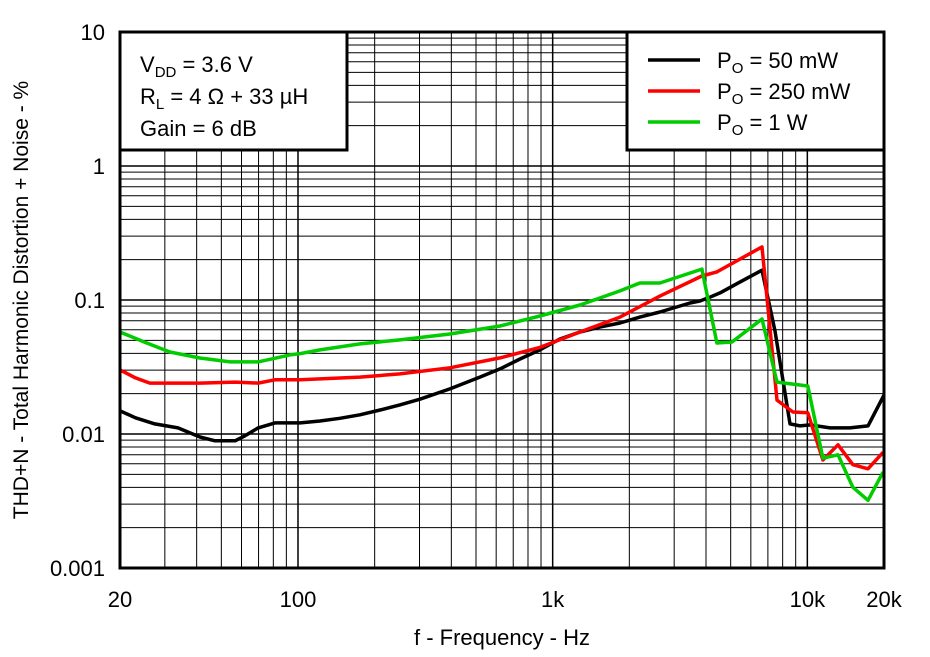 Image resolution: width=930 pixels, height=657 pixels. Describe the element at coordinates (762, 124) in the screenshot. I see `legend-label: PO = 1 W` at that location.